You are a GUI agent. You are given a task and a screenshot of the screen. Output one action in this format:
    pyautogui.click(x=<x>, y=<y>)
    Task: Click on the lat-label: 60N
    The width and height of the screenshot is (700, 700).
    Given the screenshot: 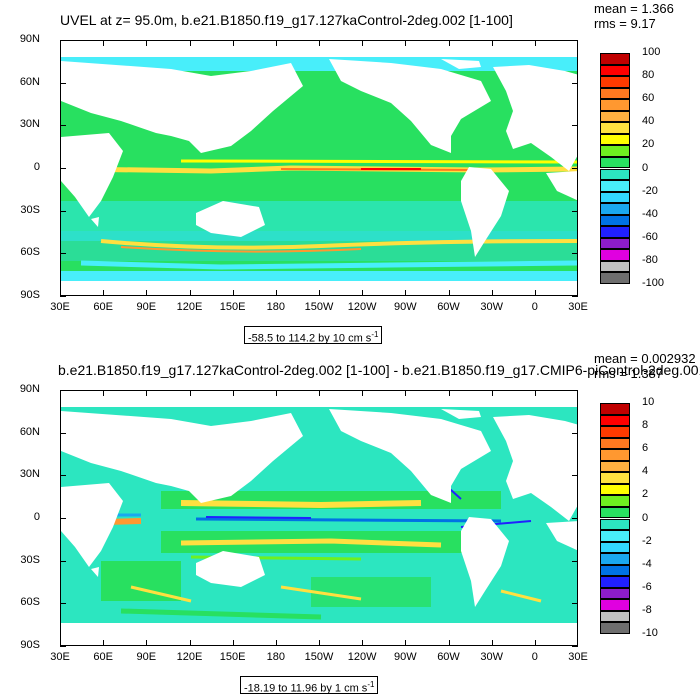 What is the action you would take?
    pyautogui.click(x=29, y=81)
    